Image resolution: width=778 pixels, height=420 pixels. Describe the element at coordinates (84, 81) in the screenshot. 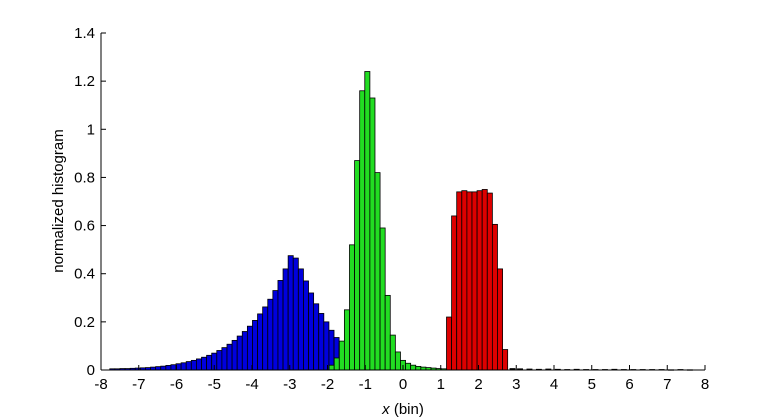

I see `y-tick-label: 1.2` at that location.